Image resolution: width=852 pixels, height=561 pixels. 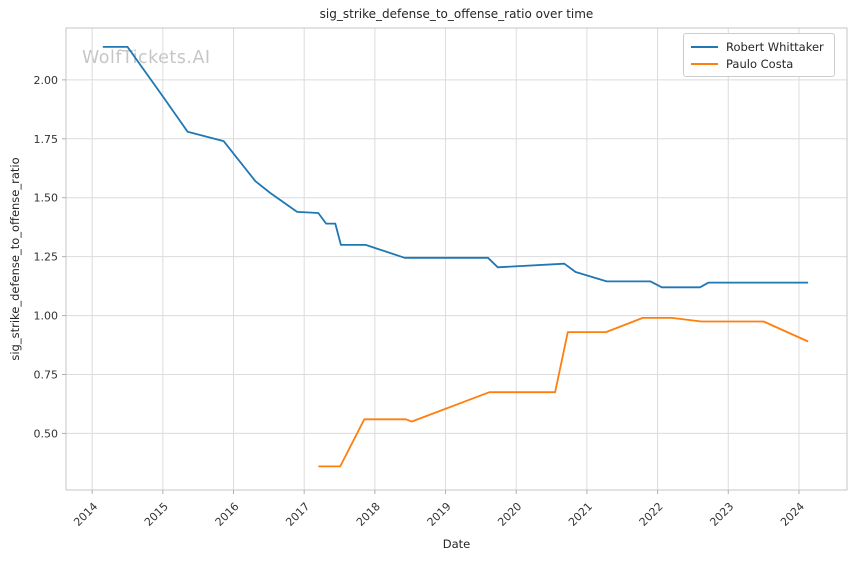 What do you see at coordinates (792, 514) in the screenshot?
I see `x-tick-label: 2024` at bounding box center [792, 514].